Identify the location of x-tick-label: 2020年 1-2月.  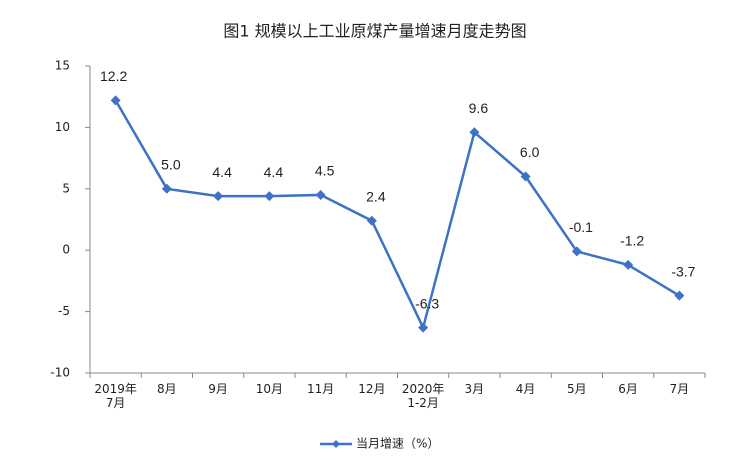
(423, 396).